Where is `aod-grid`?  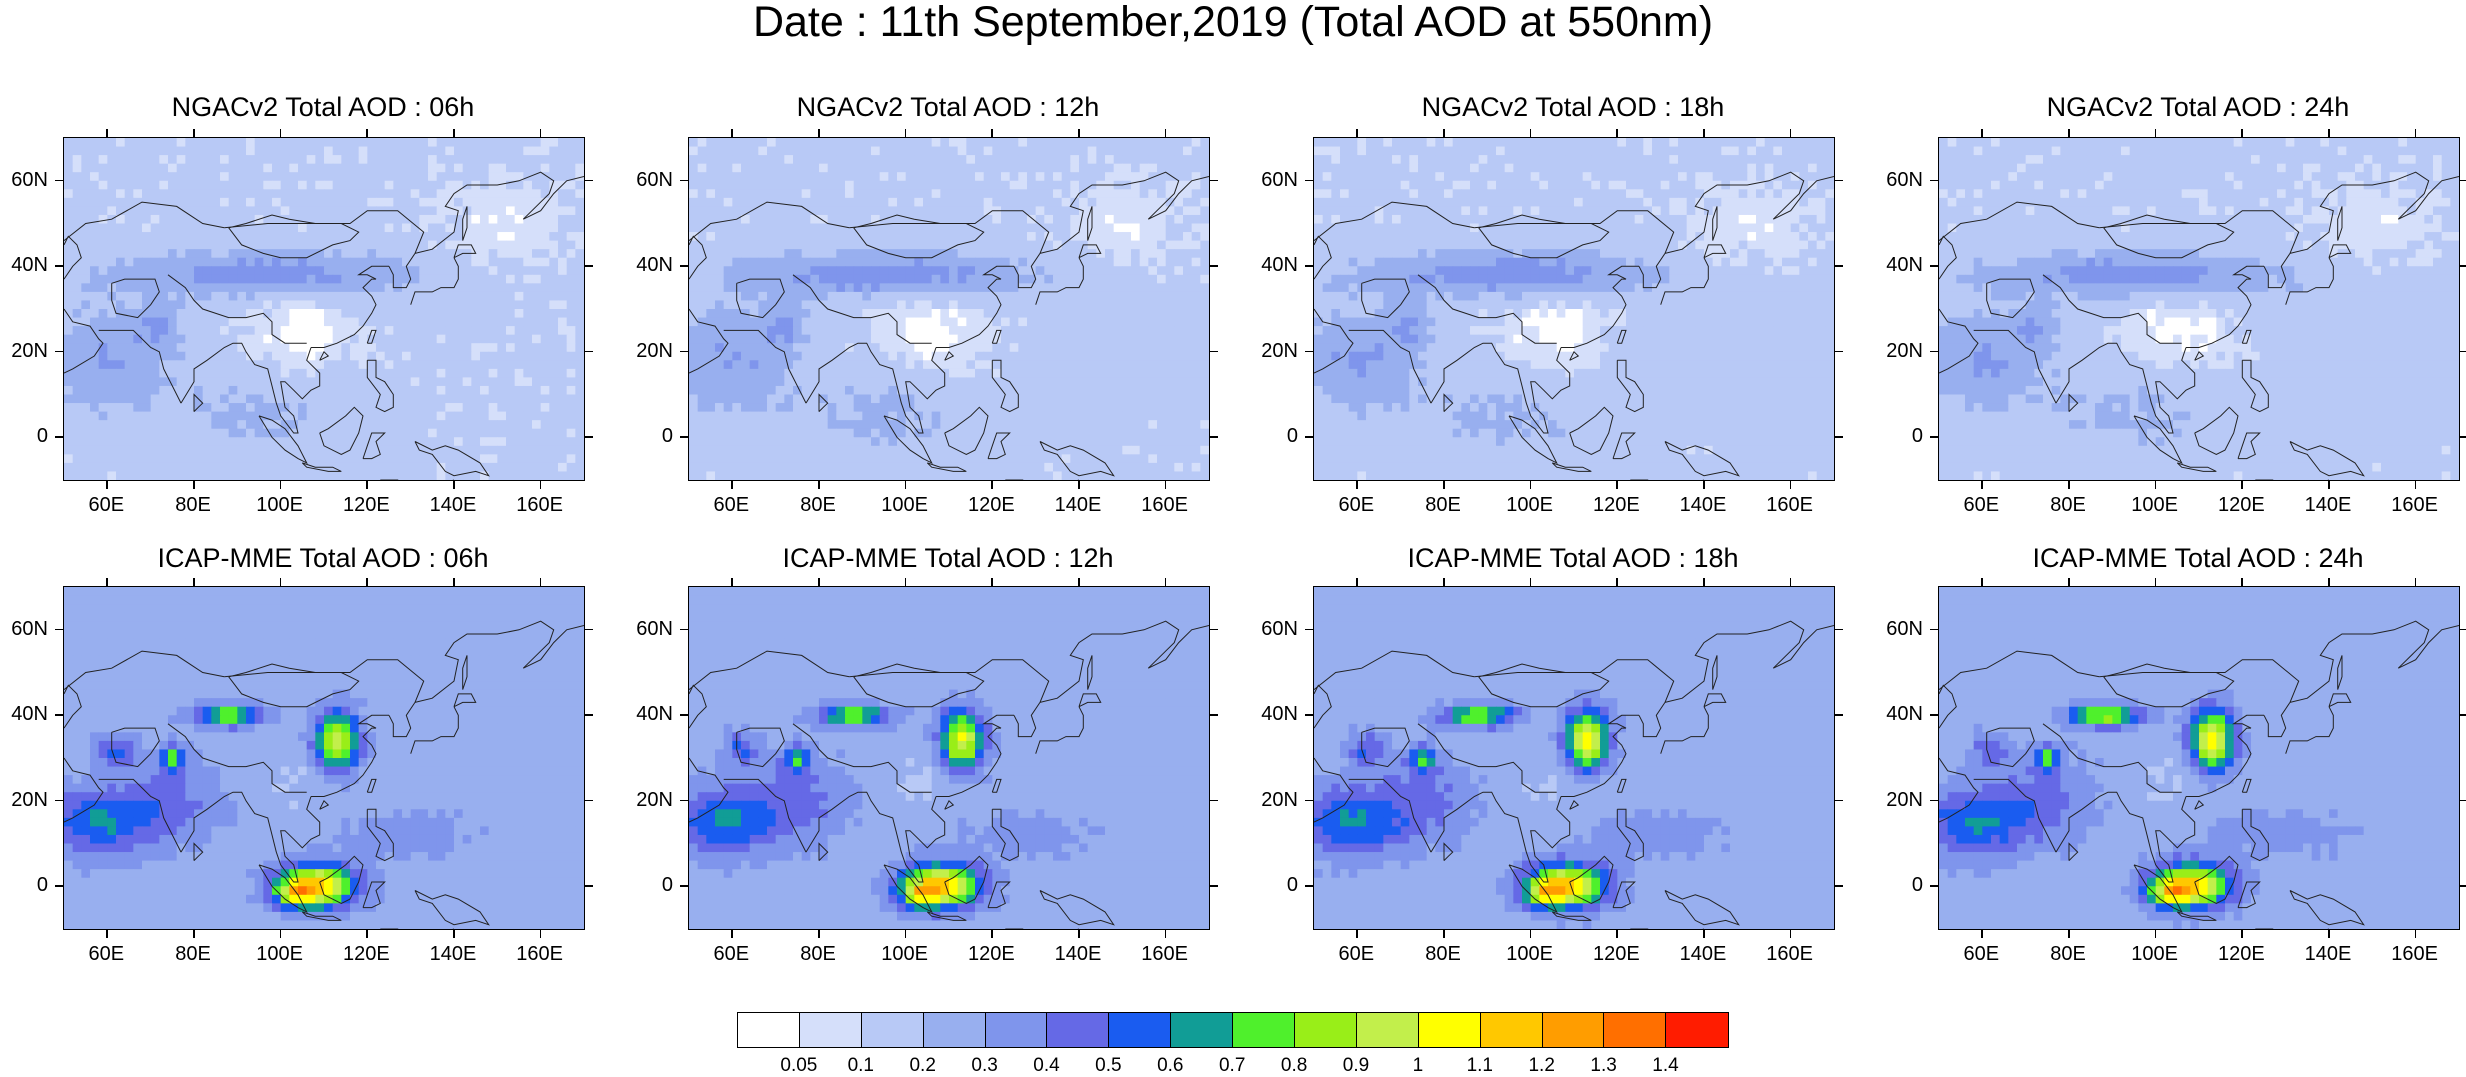 aod-grid is located at coordinates (1574, 758).